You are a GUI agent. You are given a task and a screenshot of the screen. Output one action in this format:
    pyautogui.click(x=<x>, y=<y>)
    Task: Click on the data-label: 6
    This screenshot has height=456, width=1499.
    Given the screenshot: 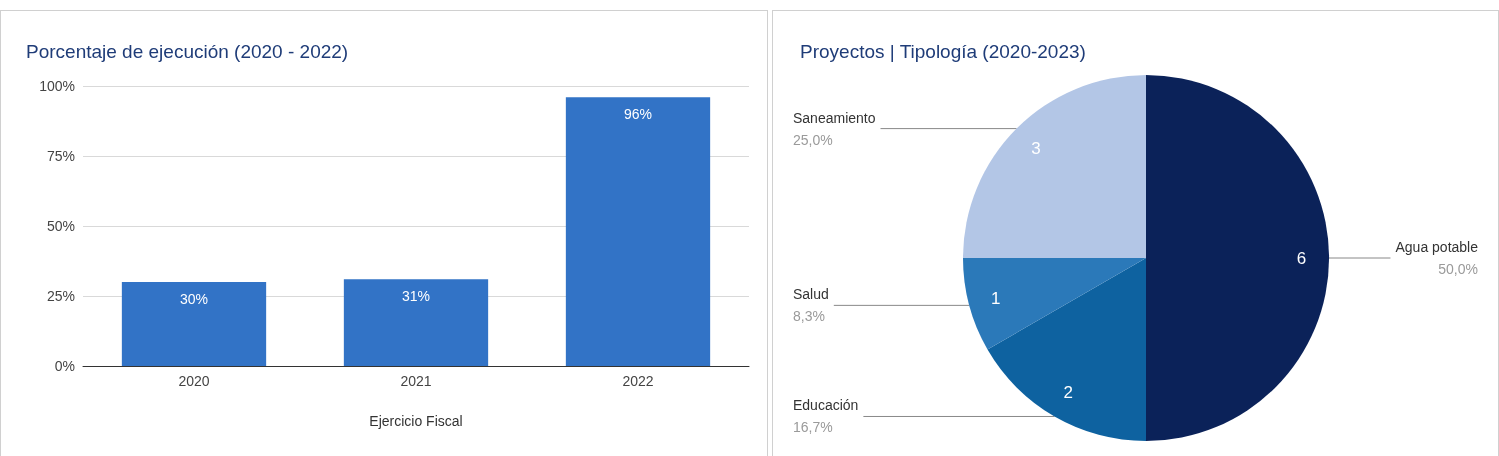 What is the action you would take?
    pyautogui.click(x=1301, y=258)
    